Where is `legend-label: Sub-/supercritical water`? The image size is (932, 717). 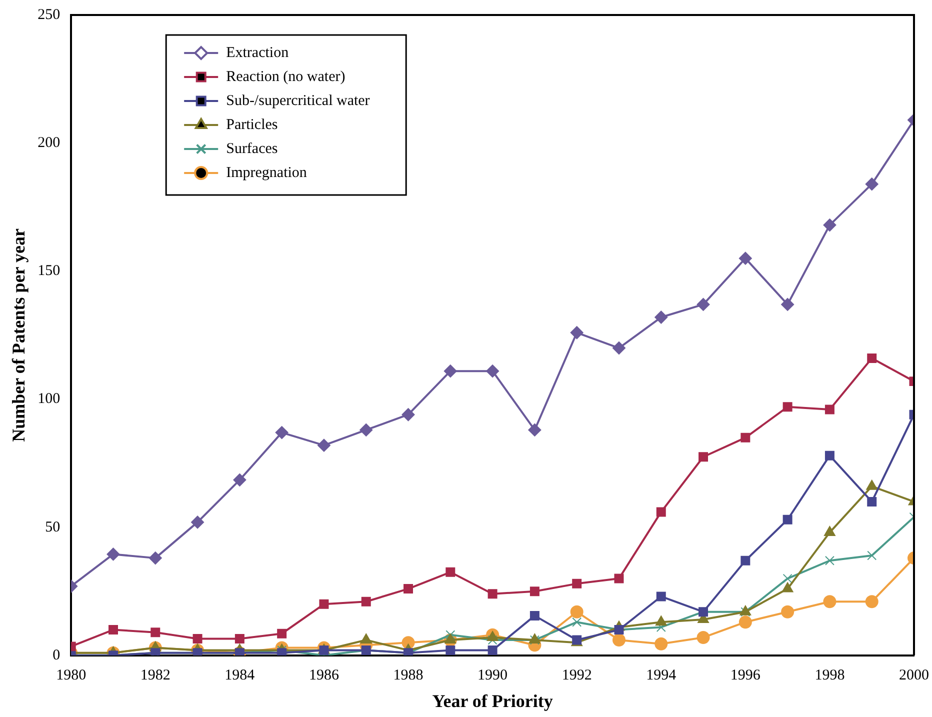
legend-label: Sub-/supercritical water is located at coordinates (298, 100).